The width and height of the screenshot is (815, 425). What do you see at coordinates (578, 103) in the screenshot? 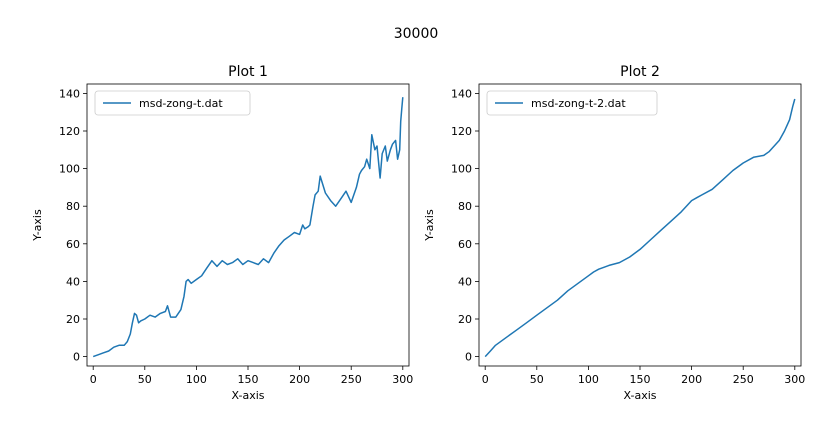
I see `legend-label: msd-zong-t-2.dat` at bounding box center [578, 103].